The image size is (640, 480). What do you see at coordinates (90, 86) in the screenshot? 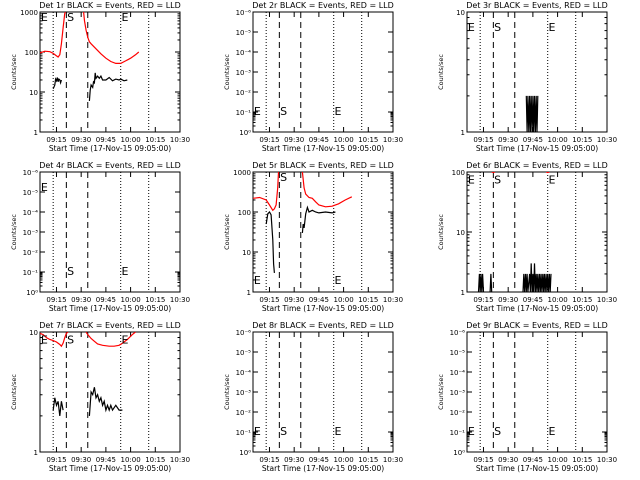
I see `events-series-line` at bounding box center [90, 86].